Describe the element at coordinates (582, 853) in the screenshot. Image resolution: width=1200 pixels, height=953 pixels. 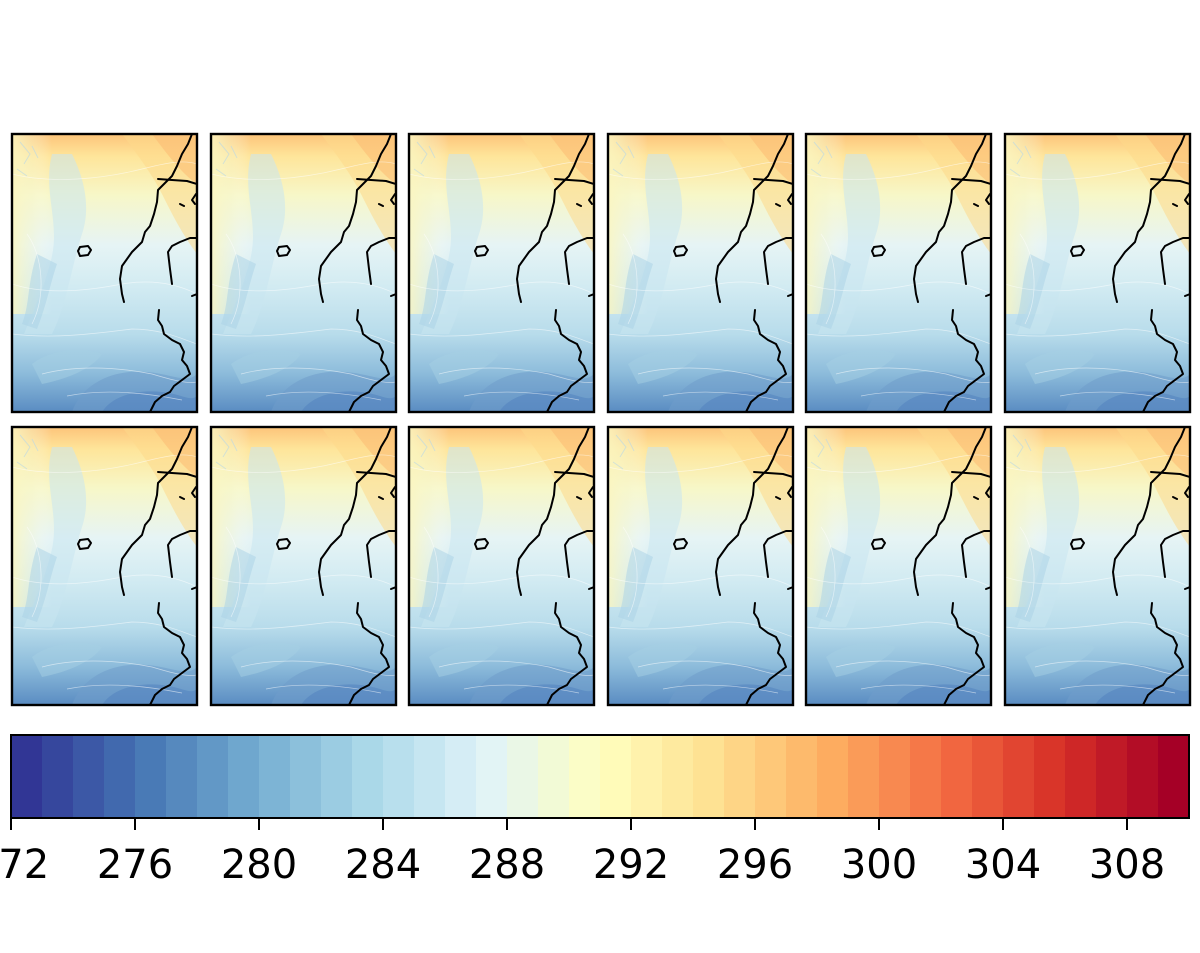
I see `colorbar-ticks: 272 276 280 284 288 292 296 300 304 308` at that location.